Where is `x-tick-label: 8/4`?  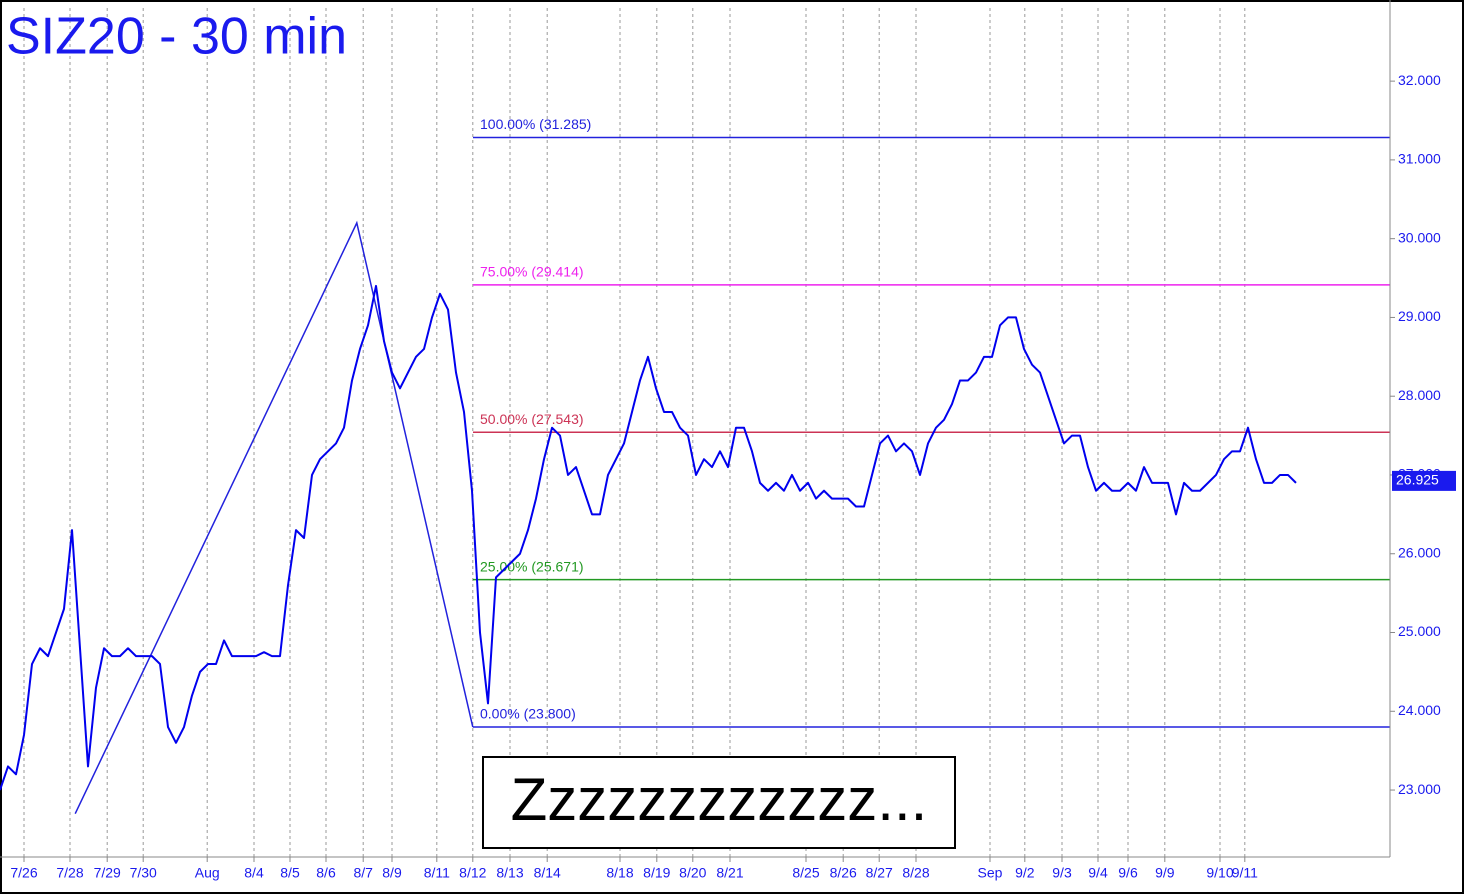
x-tick-label: 8/4 is located at coordinates (254, 873).